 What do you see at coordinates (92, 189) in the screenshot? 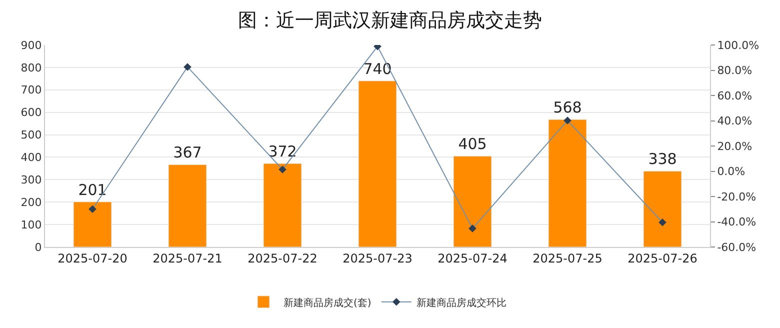
I see `data-label: 201` at bounding box center [92, 189].